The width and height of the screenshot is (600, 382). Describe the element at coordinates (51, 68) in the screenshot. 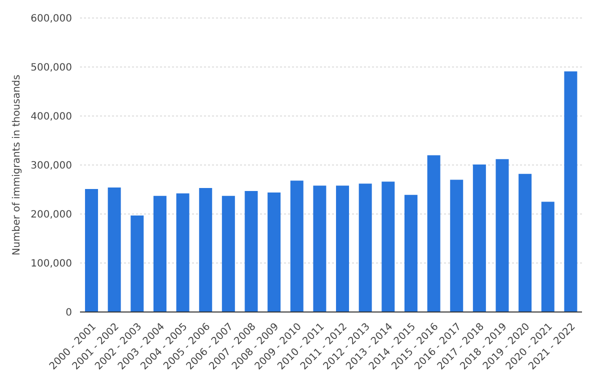

I see `y-tick-label: 500,000` at that location.